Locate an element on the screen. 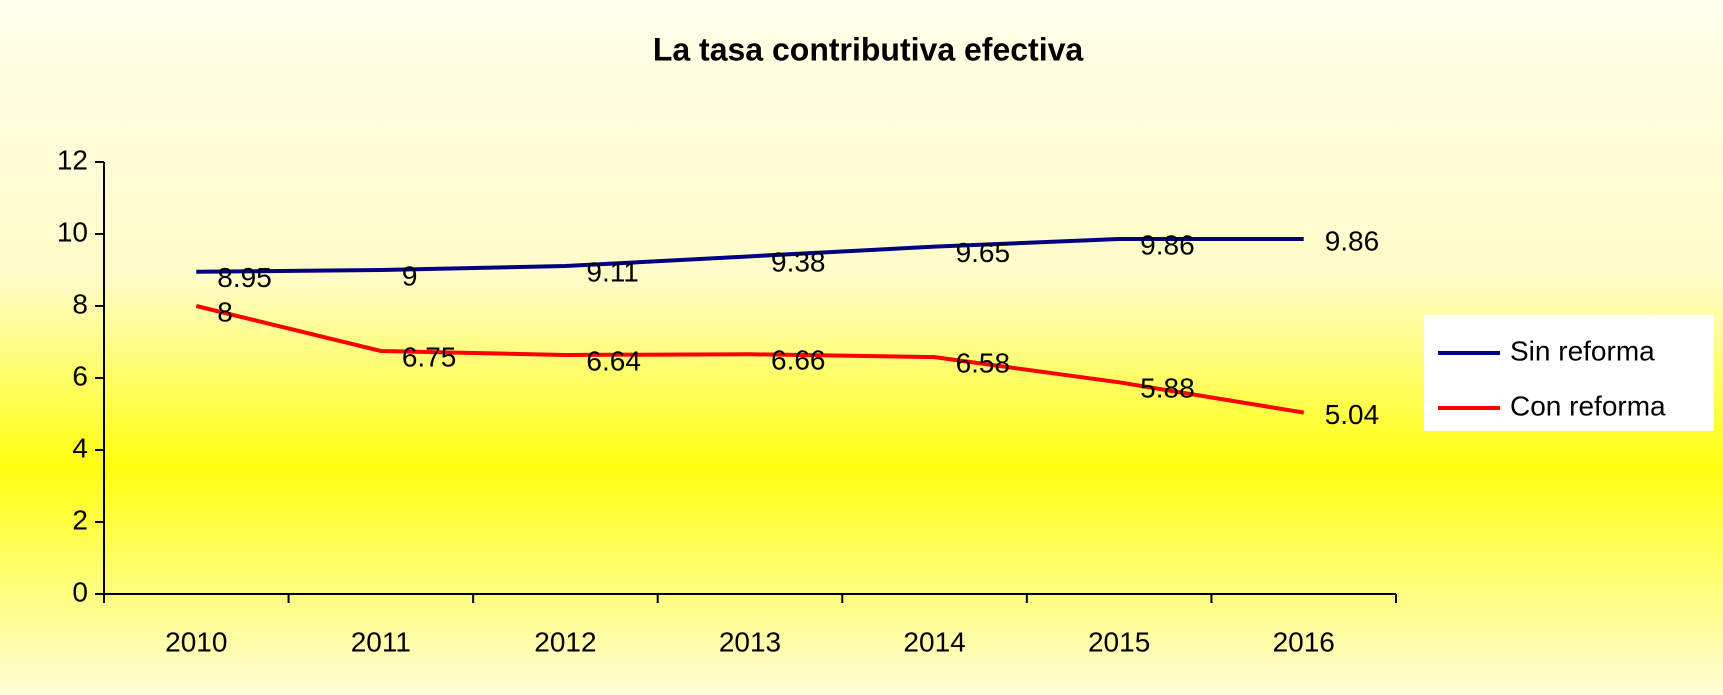 The image size is (1723, 695). legend-label: Sin reforma is located at coordinates (1582, 350).